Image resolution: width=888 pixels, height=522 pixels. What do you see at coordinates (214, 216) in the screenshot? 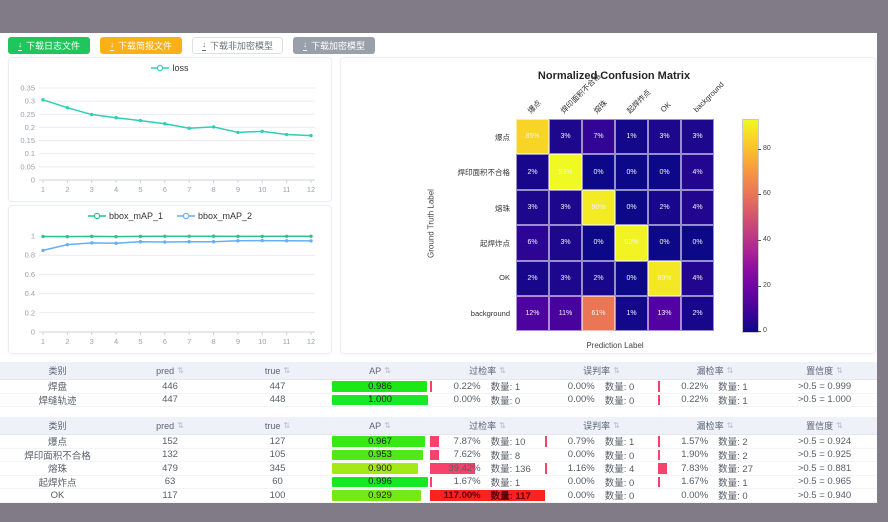
I see `legend-item-bbox_mAP_2: bbox_mAP_2` at bounding box center [214, 216].